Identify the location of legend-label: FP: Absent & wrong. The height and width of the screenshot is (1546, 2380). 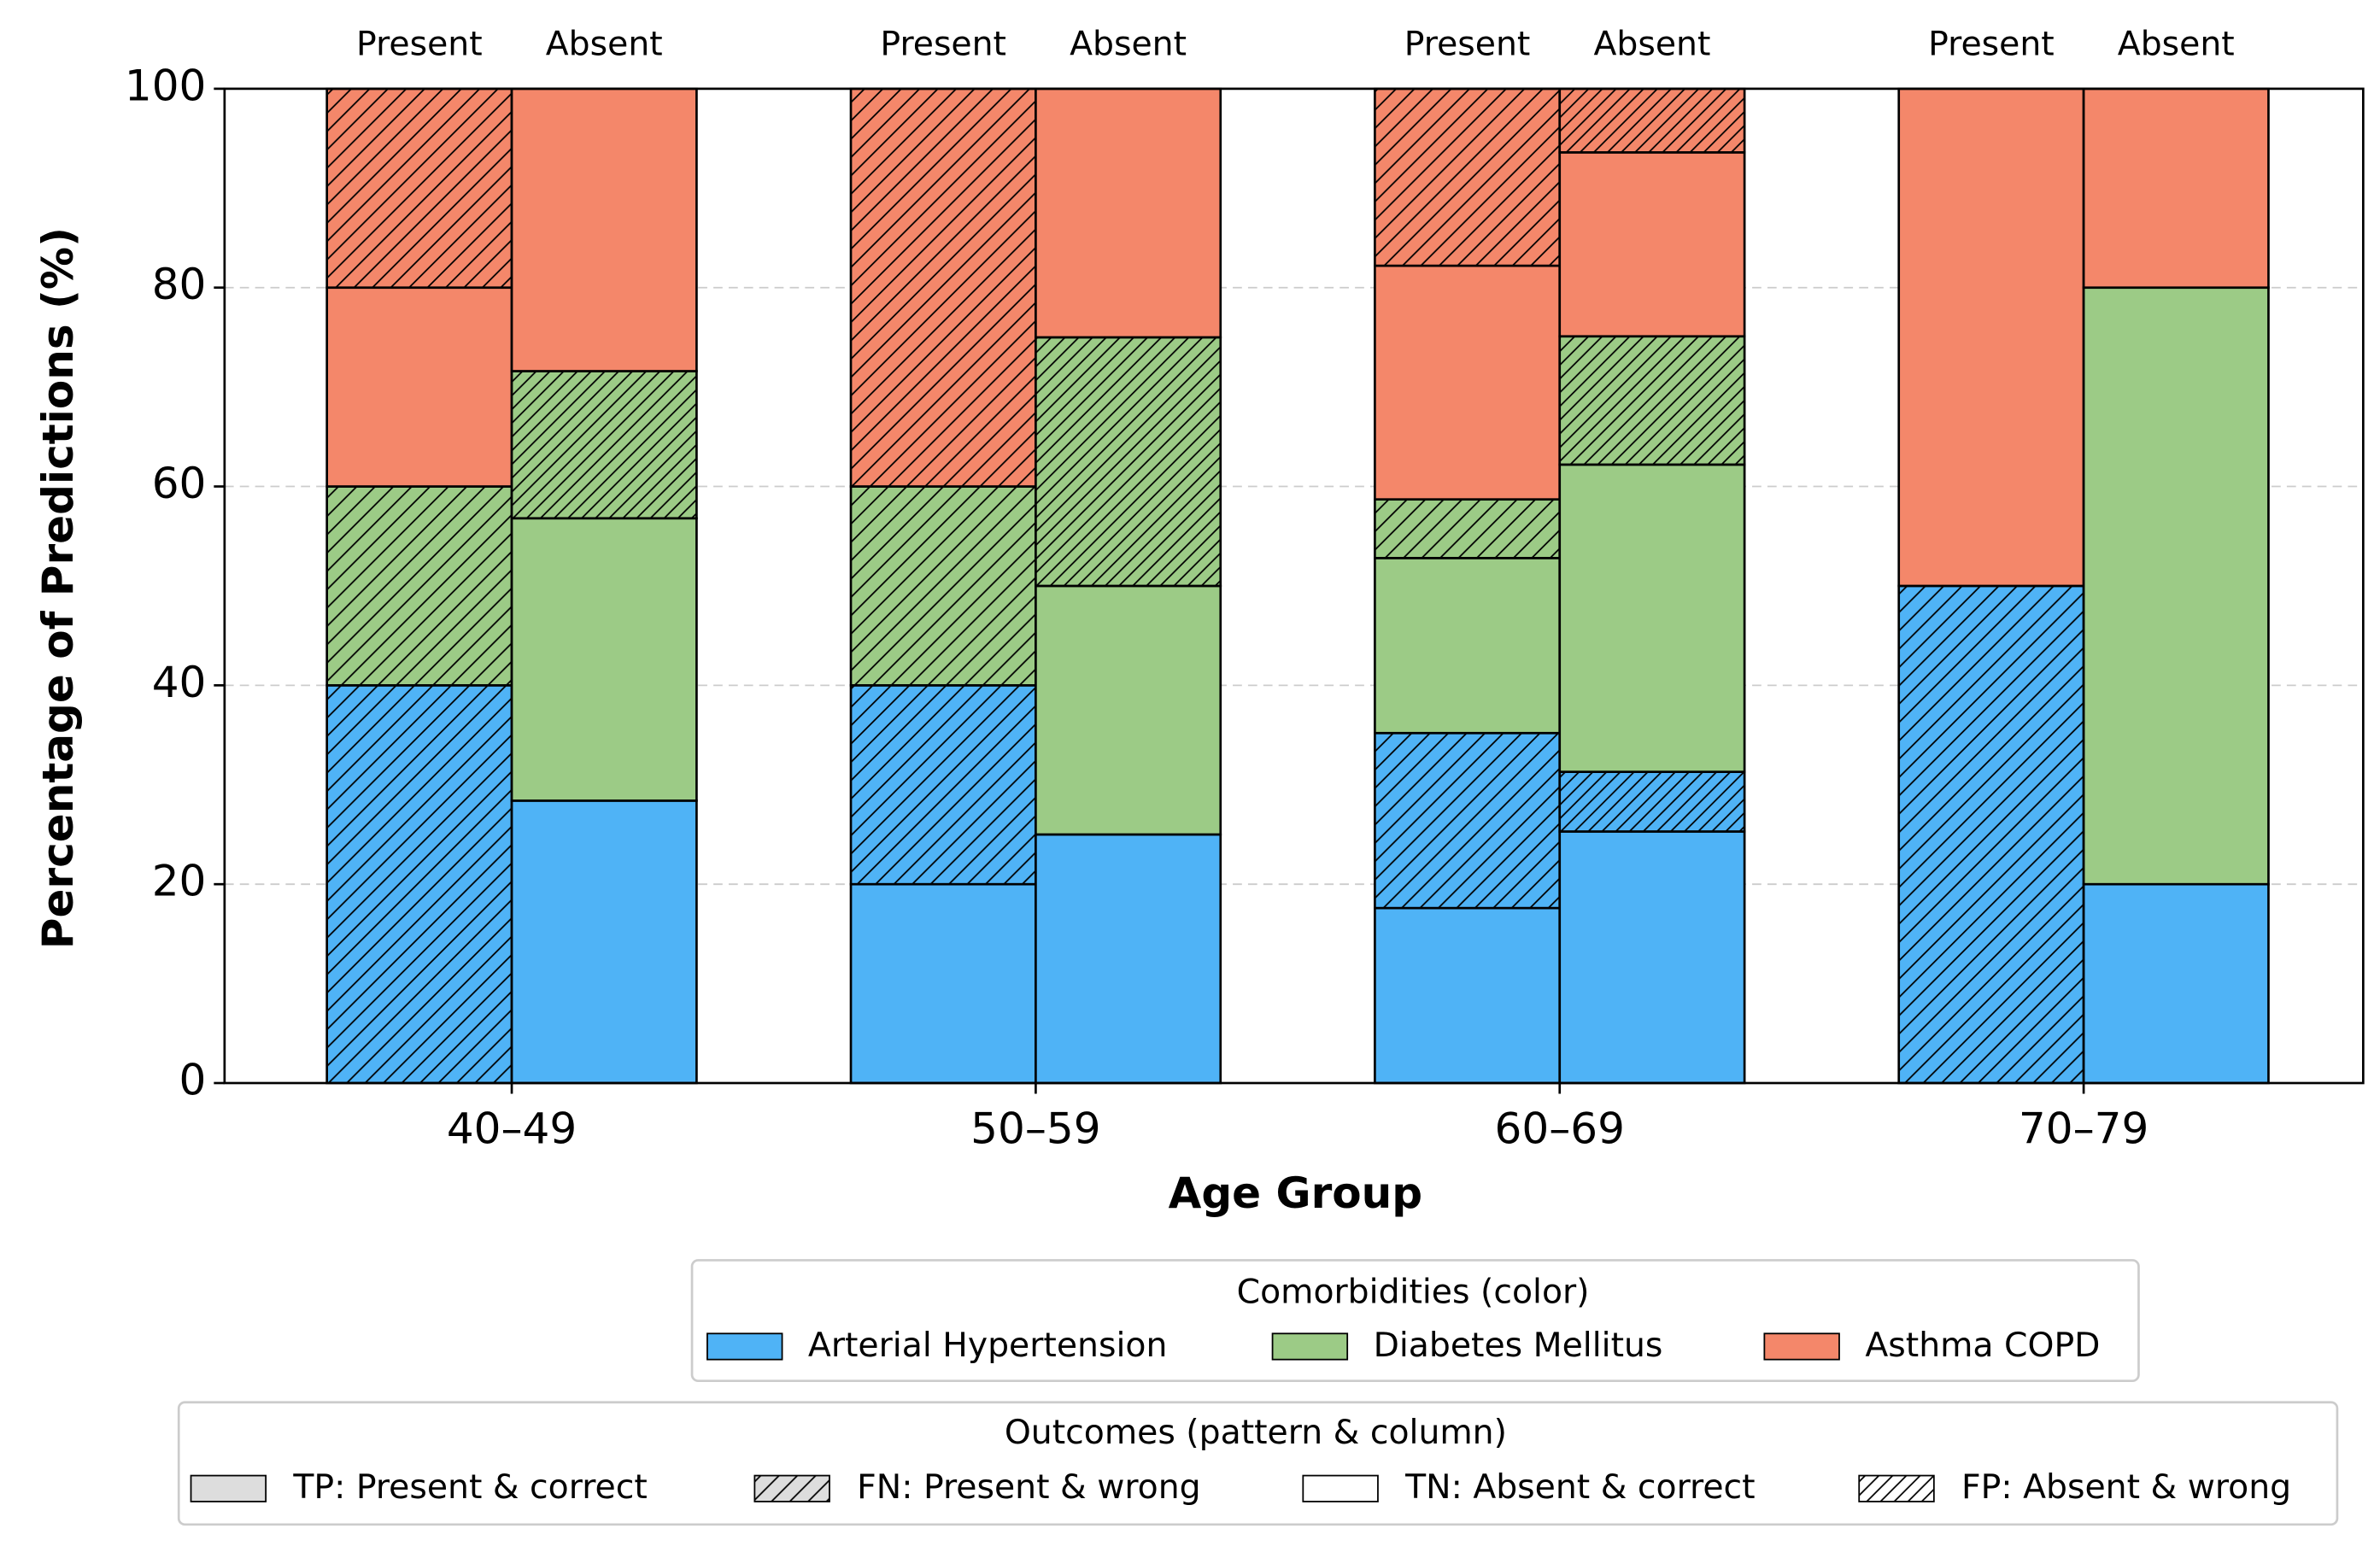
(2126, 1487).